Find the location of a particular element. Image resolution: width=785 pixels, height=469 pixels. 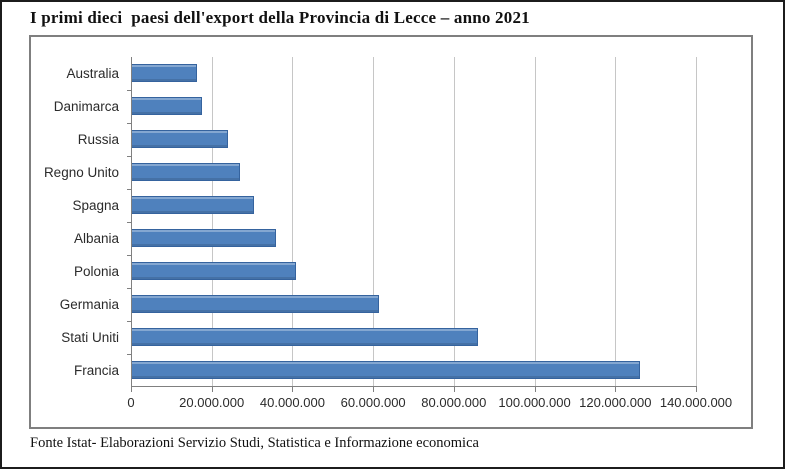

chart-row: Albania is located at coordinates (385, 238).